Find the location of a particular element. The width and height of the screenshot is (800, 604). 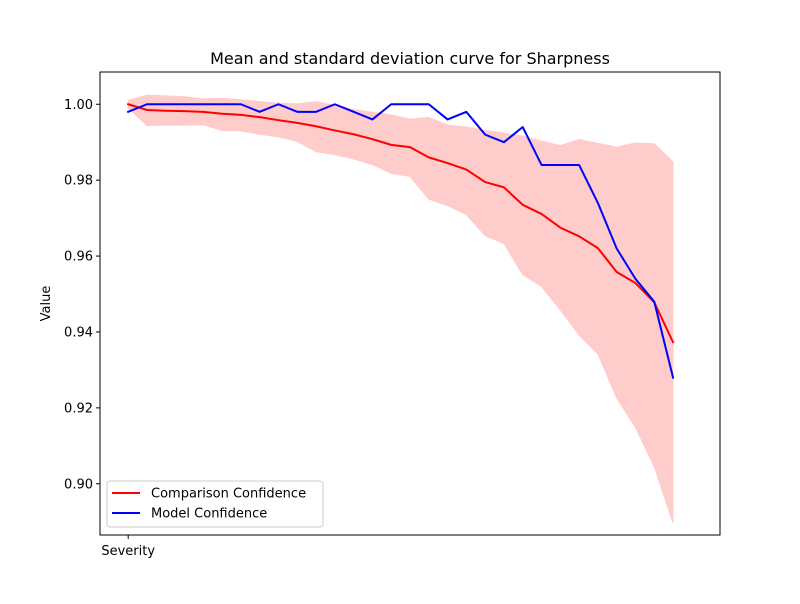

y-axis-label: Value is located at coordinates (46, 304).